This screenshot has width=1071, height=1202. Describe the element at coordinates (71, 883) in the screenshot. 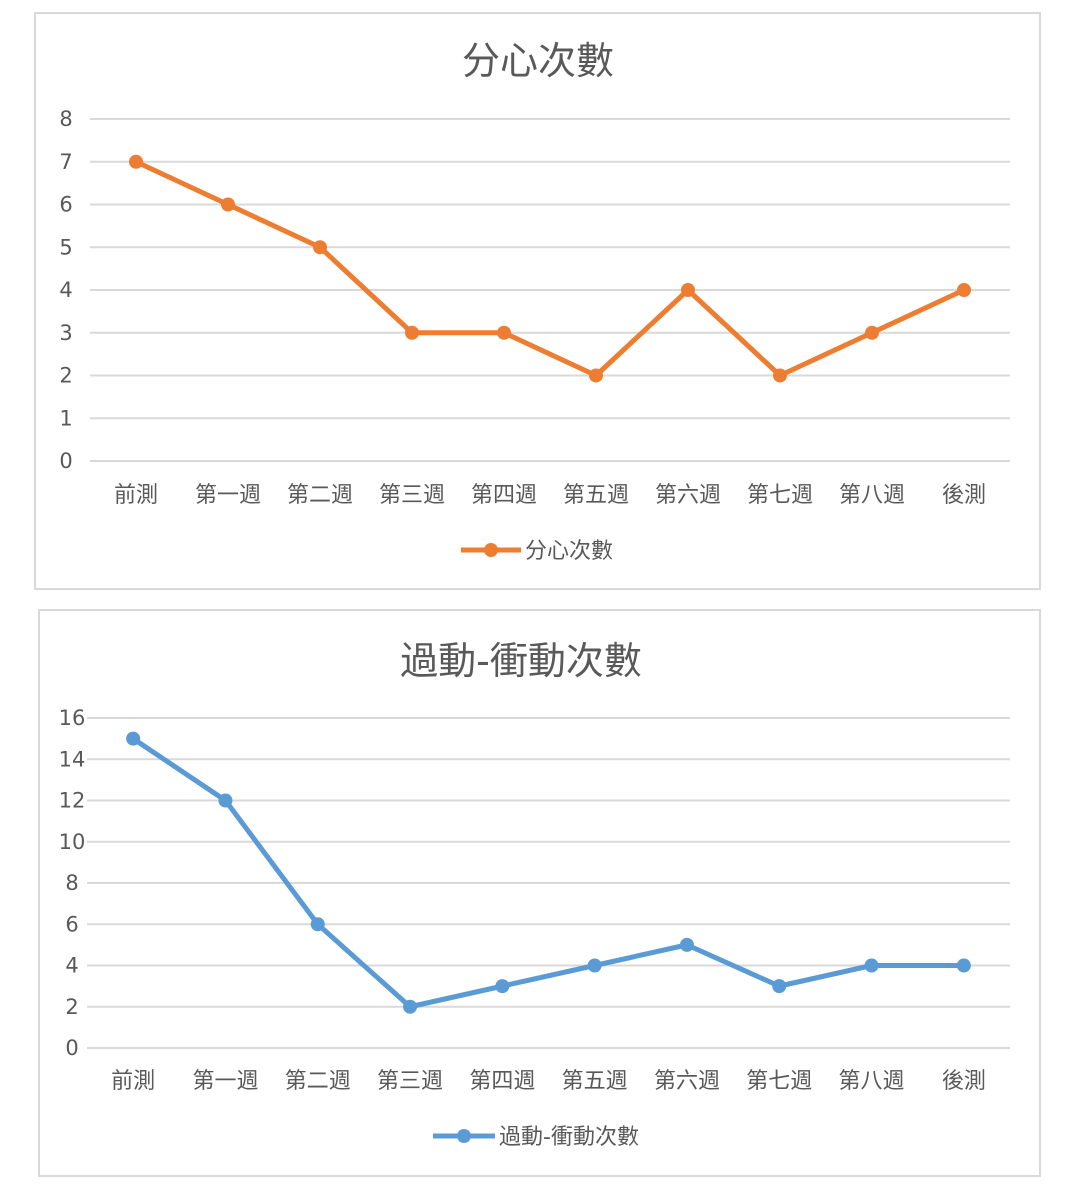

I see `hyperactivity-y-tick-label: 8` at that location.